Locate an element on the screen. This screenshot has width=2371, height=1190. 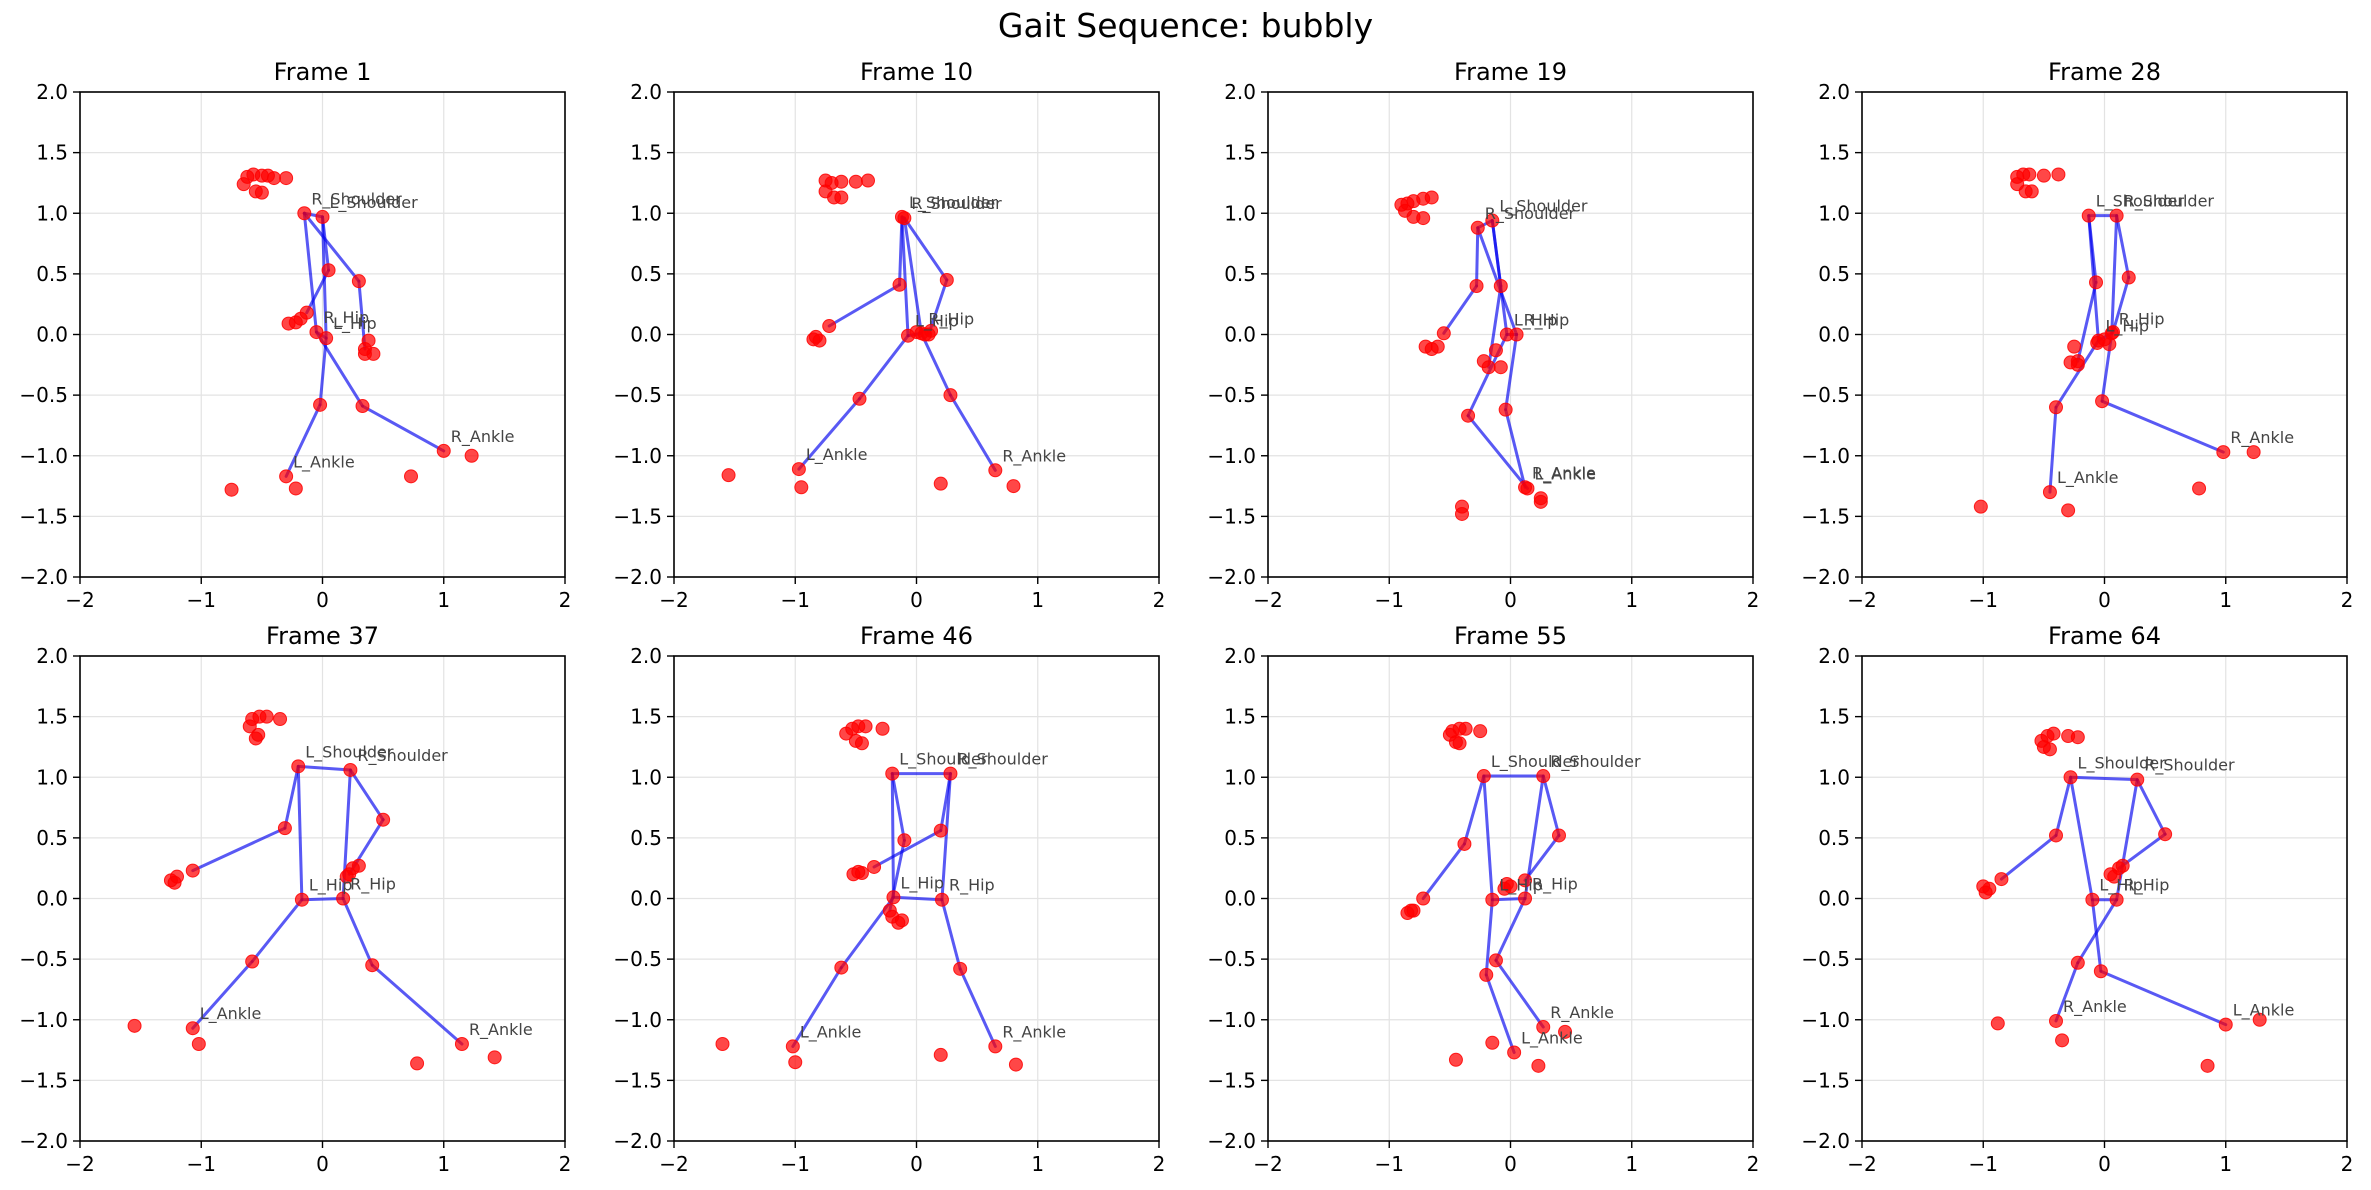
joint-label: R_Shoulder is located at coordinates (356, 199).